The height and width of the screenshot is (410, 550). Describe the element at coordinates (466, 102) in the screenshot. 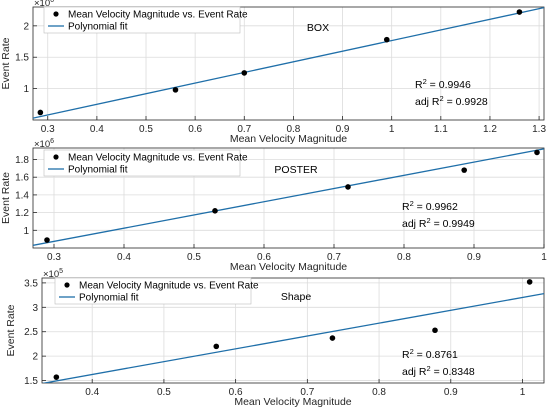

I see `adj-r2-value: = 0.9928` at that location.